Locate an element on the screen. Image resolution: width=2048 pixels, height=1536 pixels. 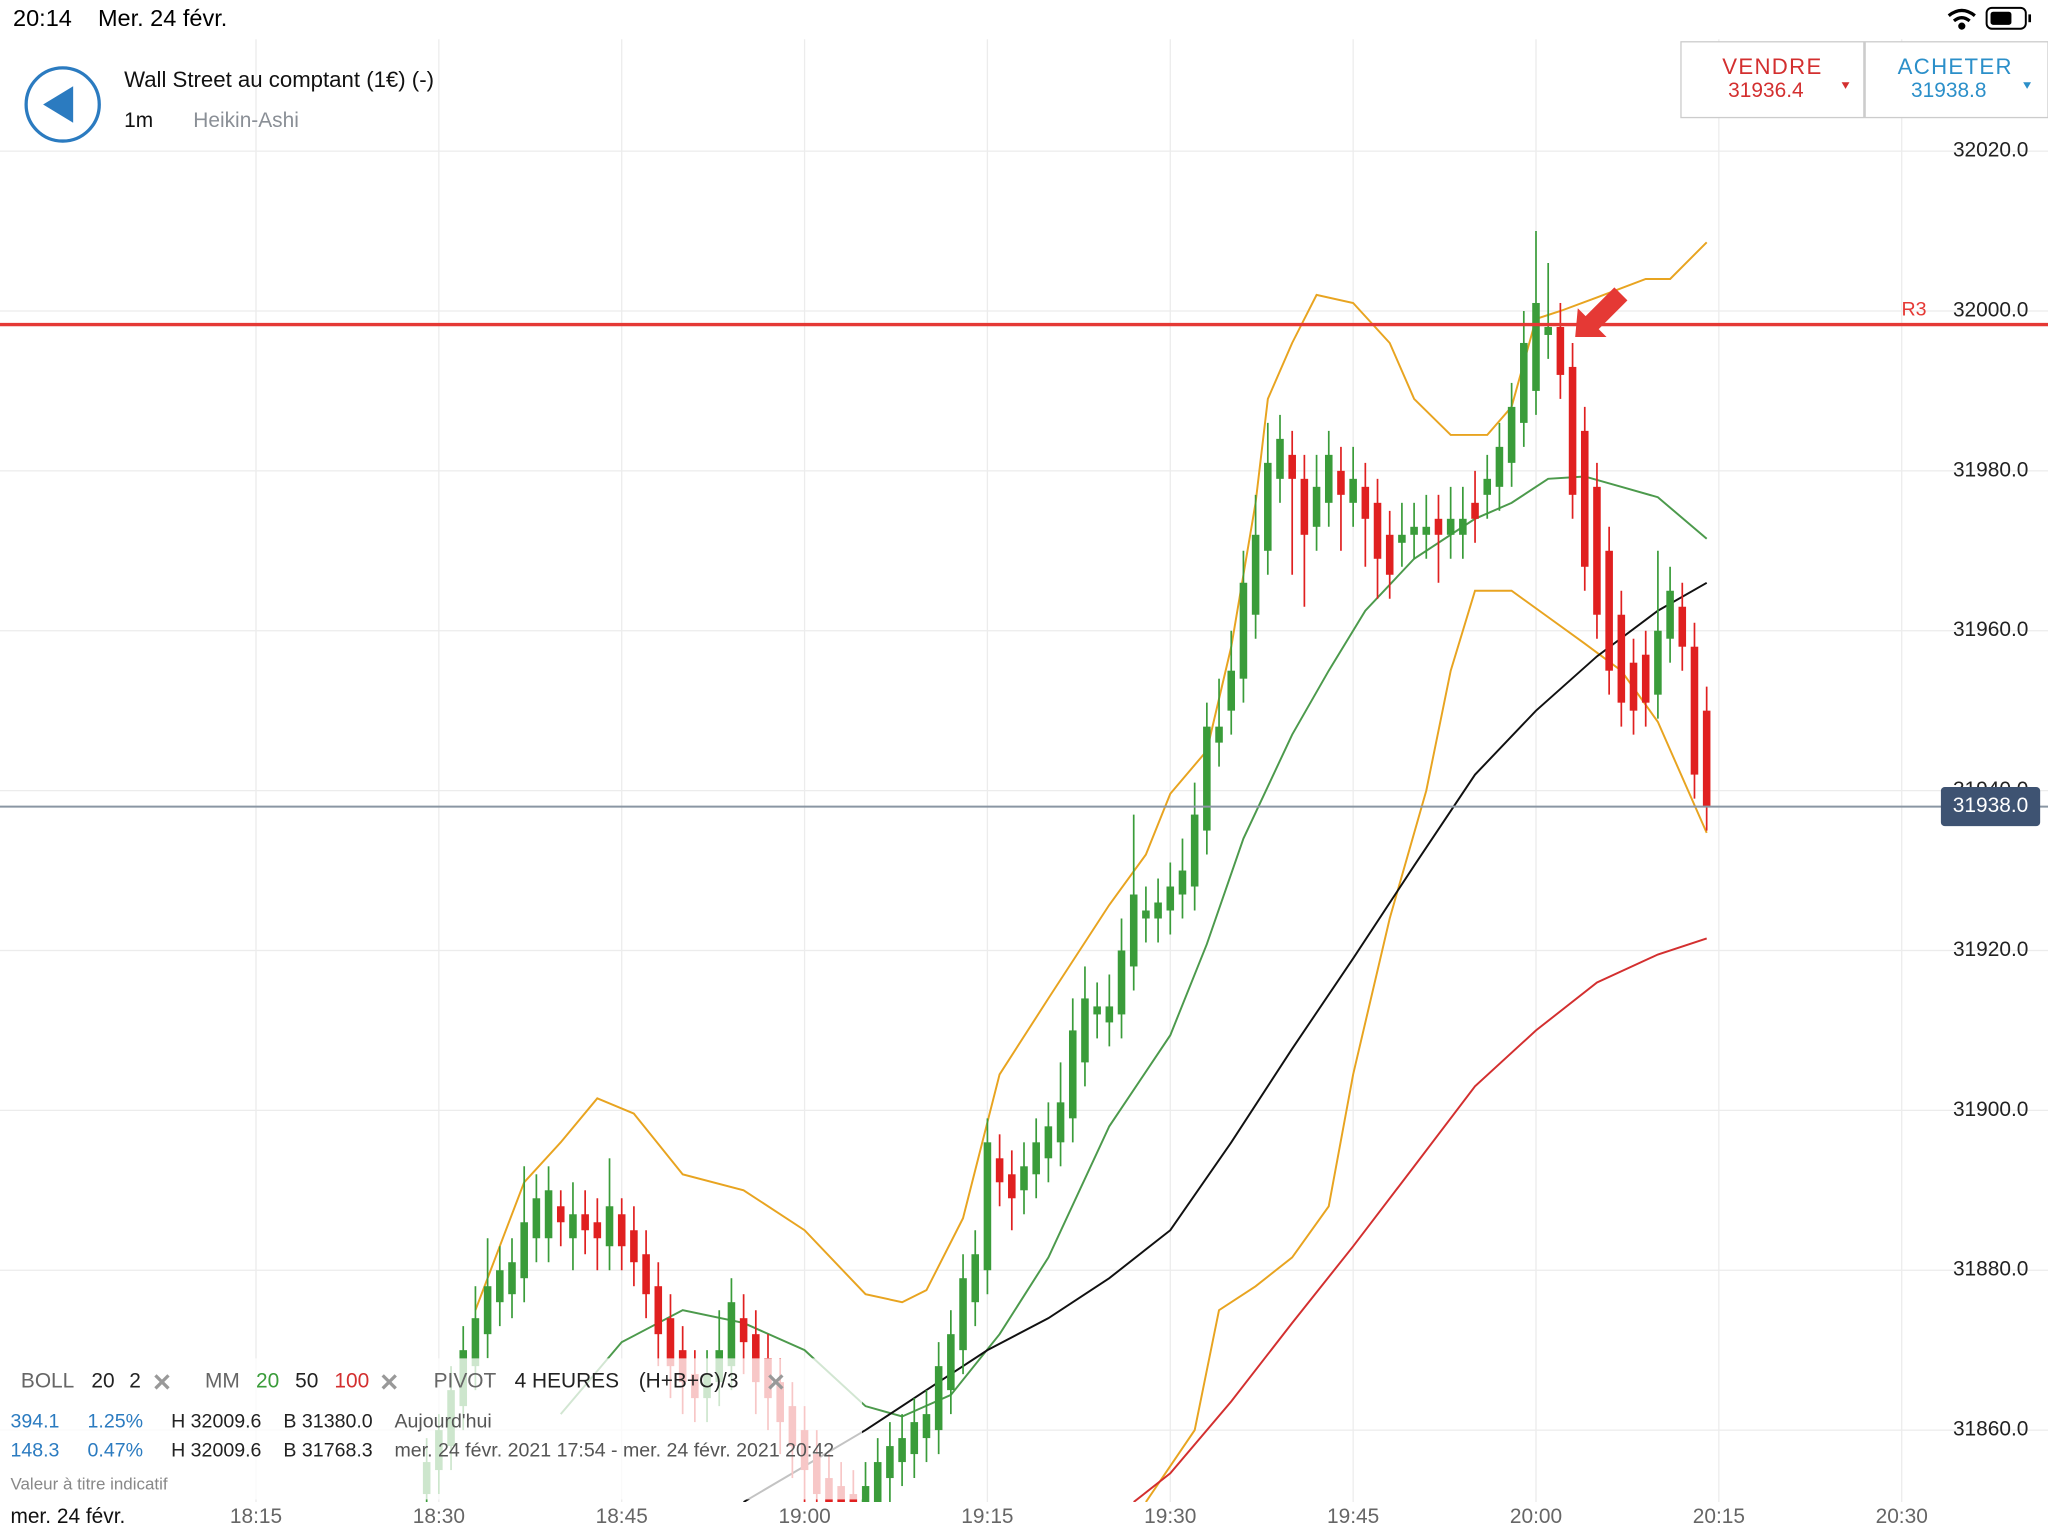
x-tick-label: 18:45 is located at coordinates (622, 1516).